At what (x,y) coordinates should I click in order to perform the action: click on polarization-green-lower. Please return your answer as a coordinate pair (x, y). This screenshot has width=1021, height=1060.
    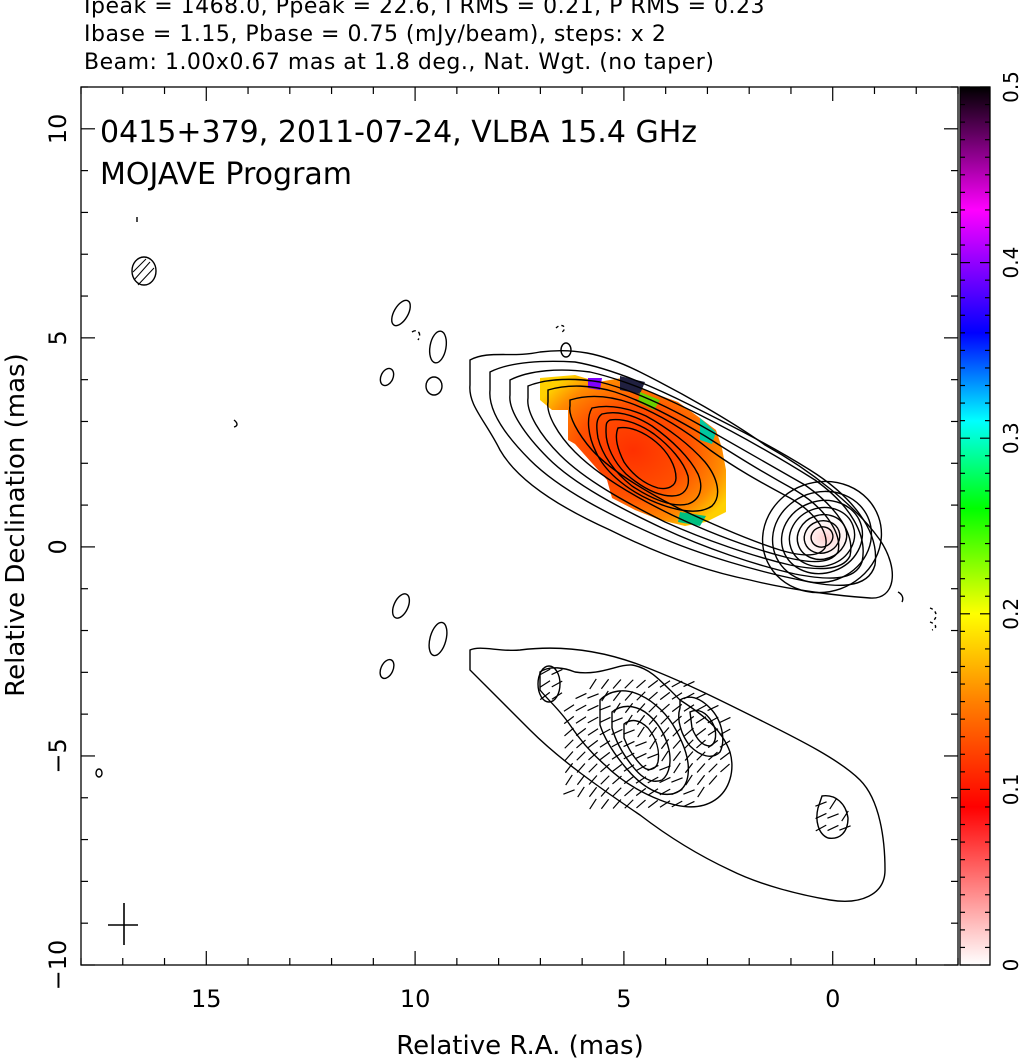
    Looking at the image, I should click on (692, 519).